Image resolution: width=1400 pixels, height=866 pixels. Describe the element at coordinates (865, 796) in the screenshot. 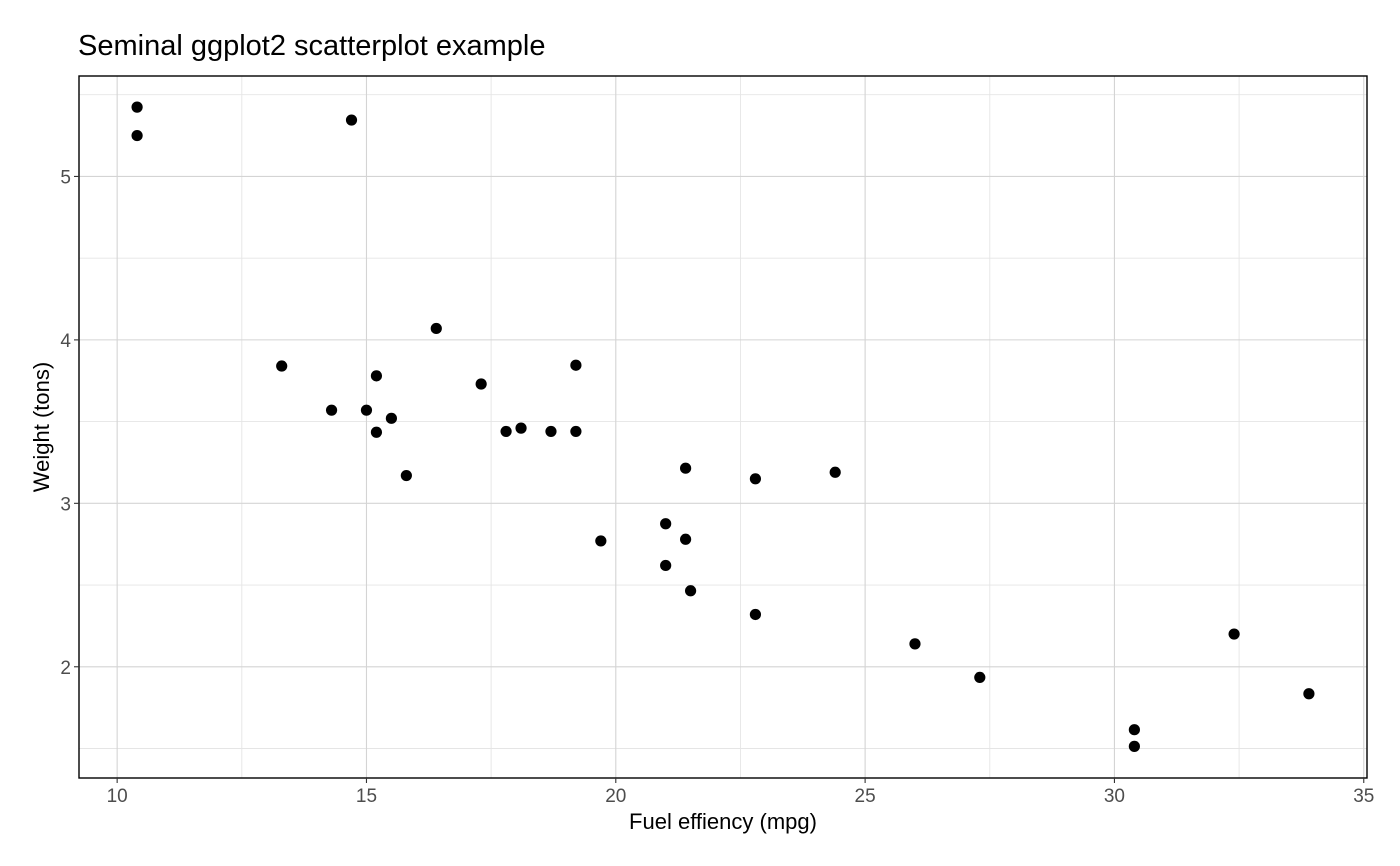

I see `x-tick-label: 25` at that location.